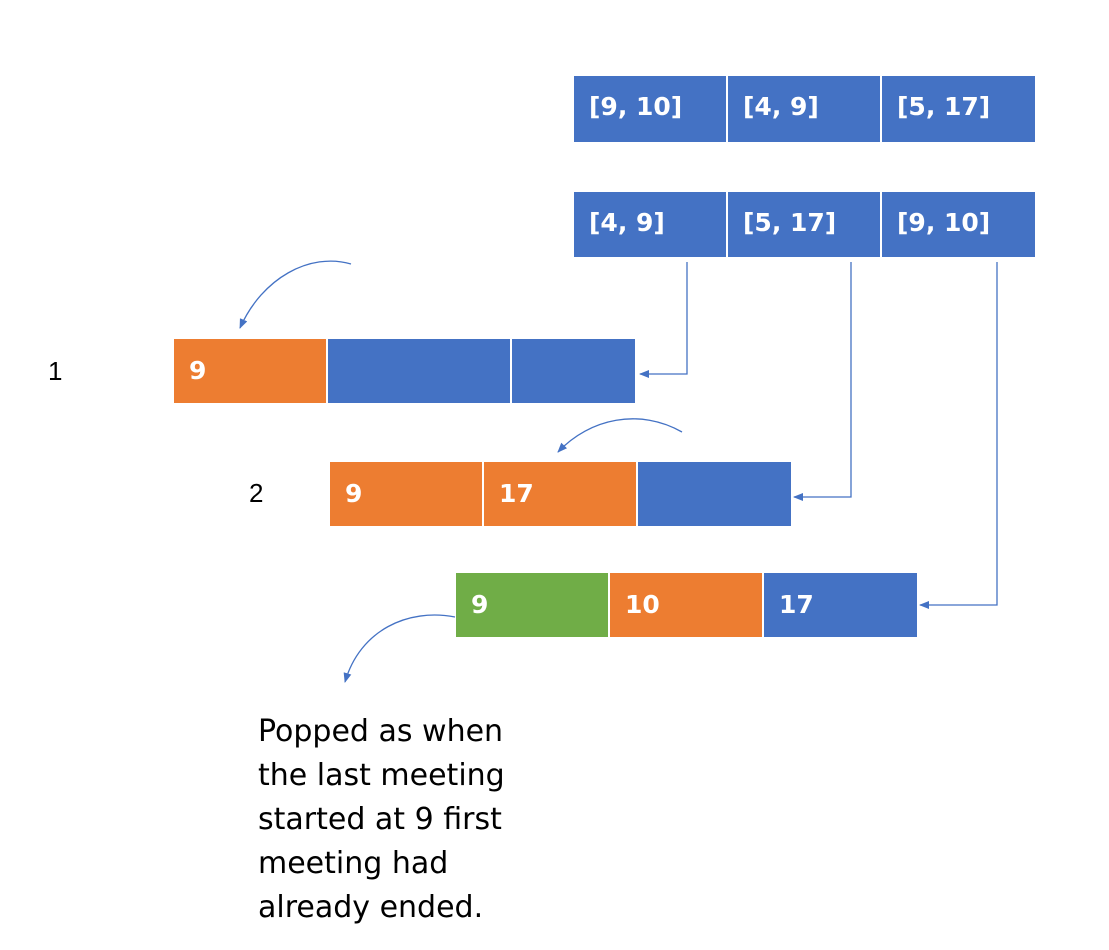 This screenshot has height=950, width=1109. I want to click on sorted-interval-cell: [9, 10], so click(958, 224).